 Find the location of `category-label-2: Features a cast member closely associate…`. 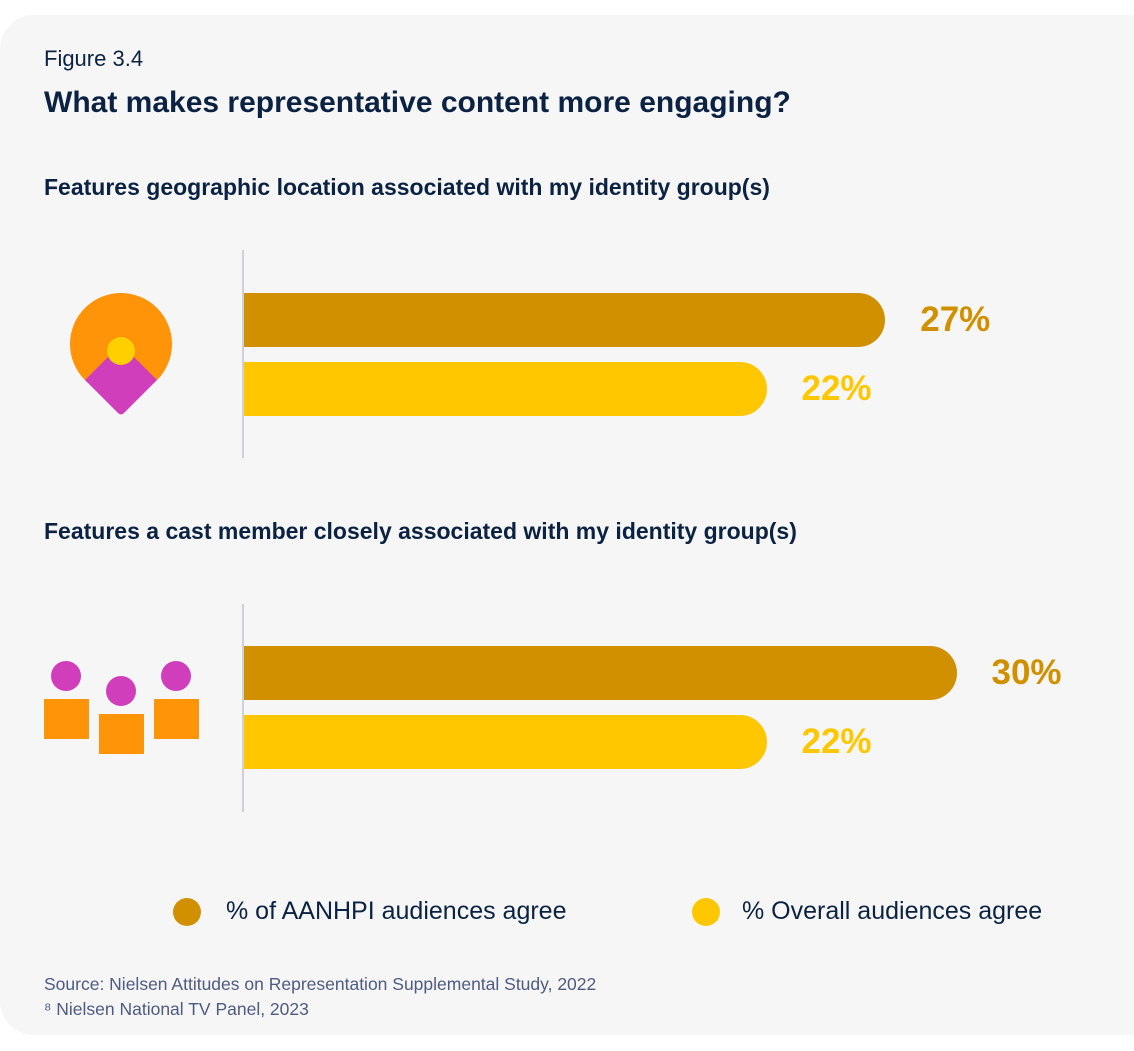

category-label-2: Features a cast member closely associate… is located at coordinates (420, 531).